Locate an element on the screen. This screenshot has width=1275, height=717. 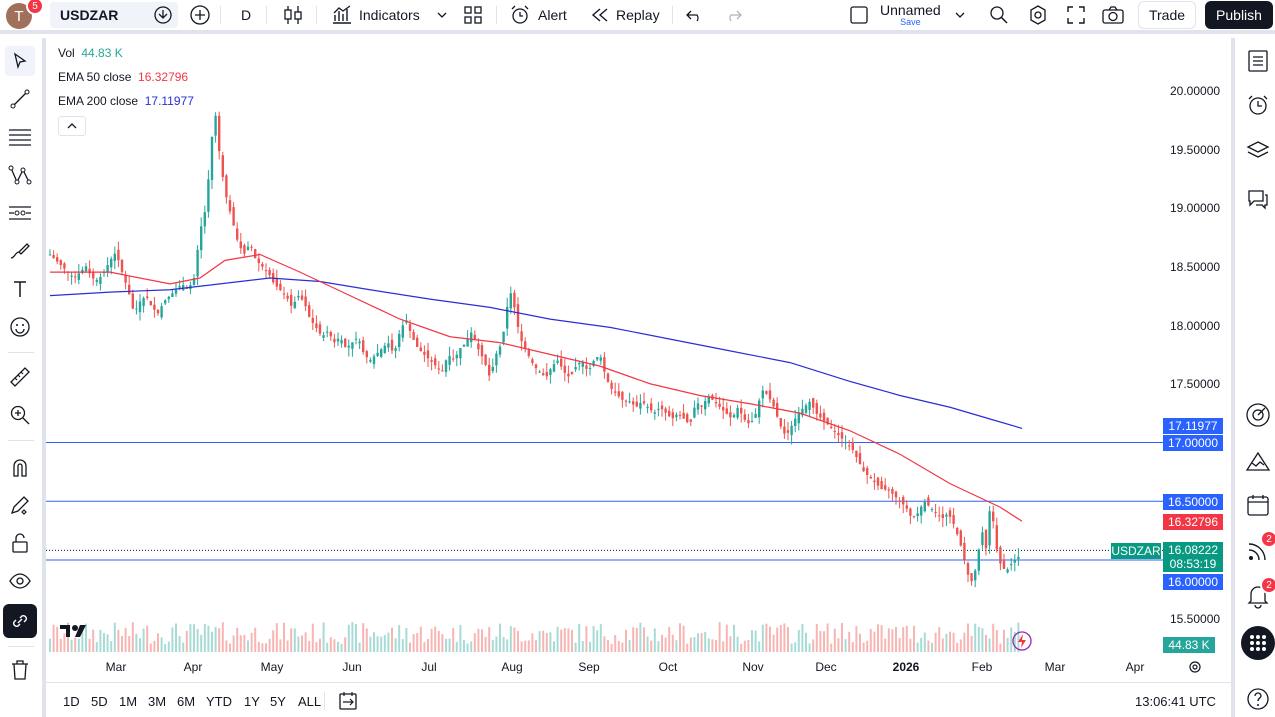
lock-icon is located at coordinates (20, 543).